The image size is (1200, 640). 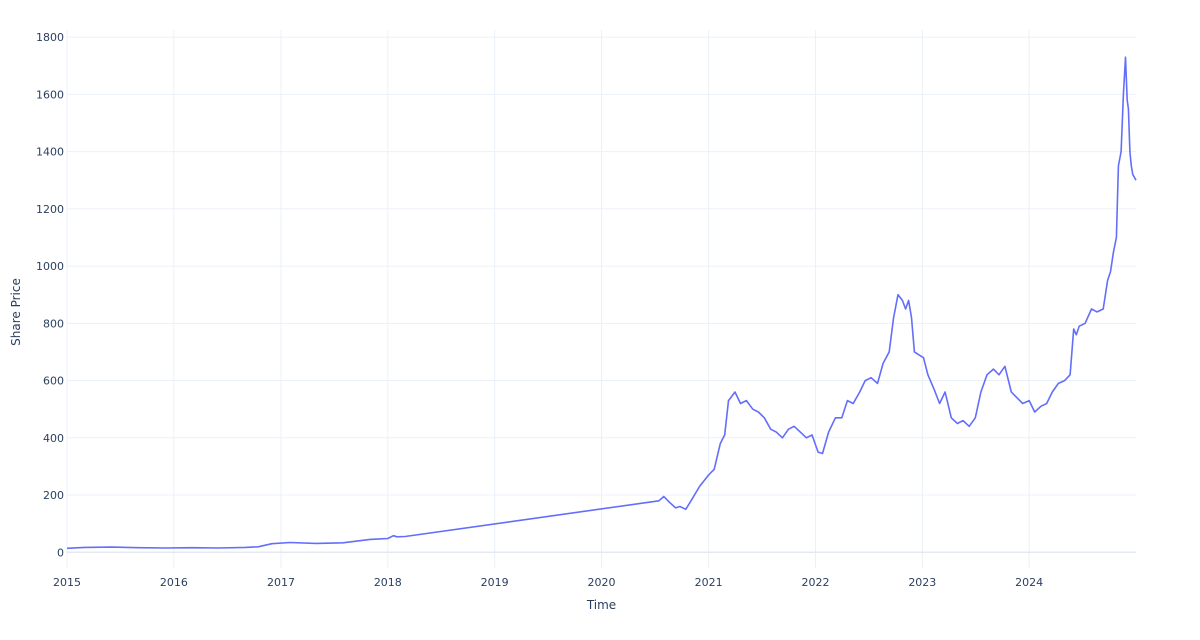 I want to click on y-tick-label: 1800, so click(x=50, y=37).